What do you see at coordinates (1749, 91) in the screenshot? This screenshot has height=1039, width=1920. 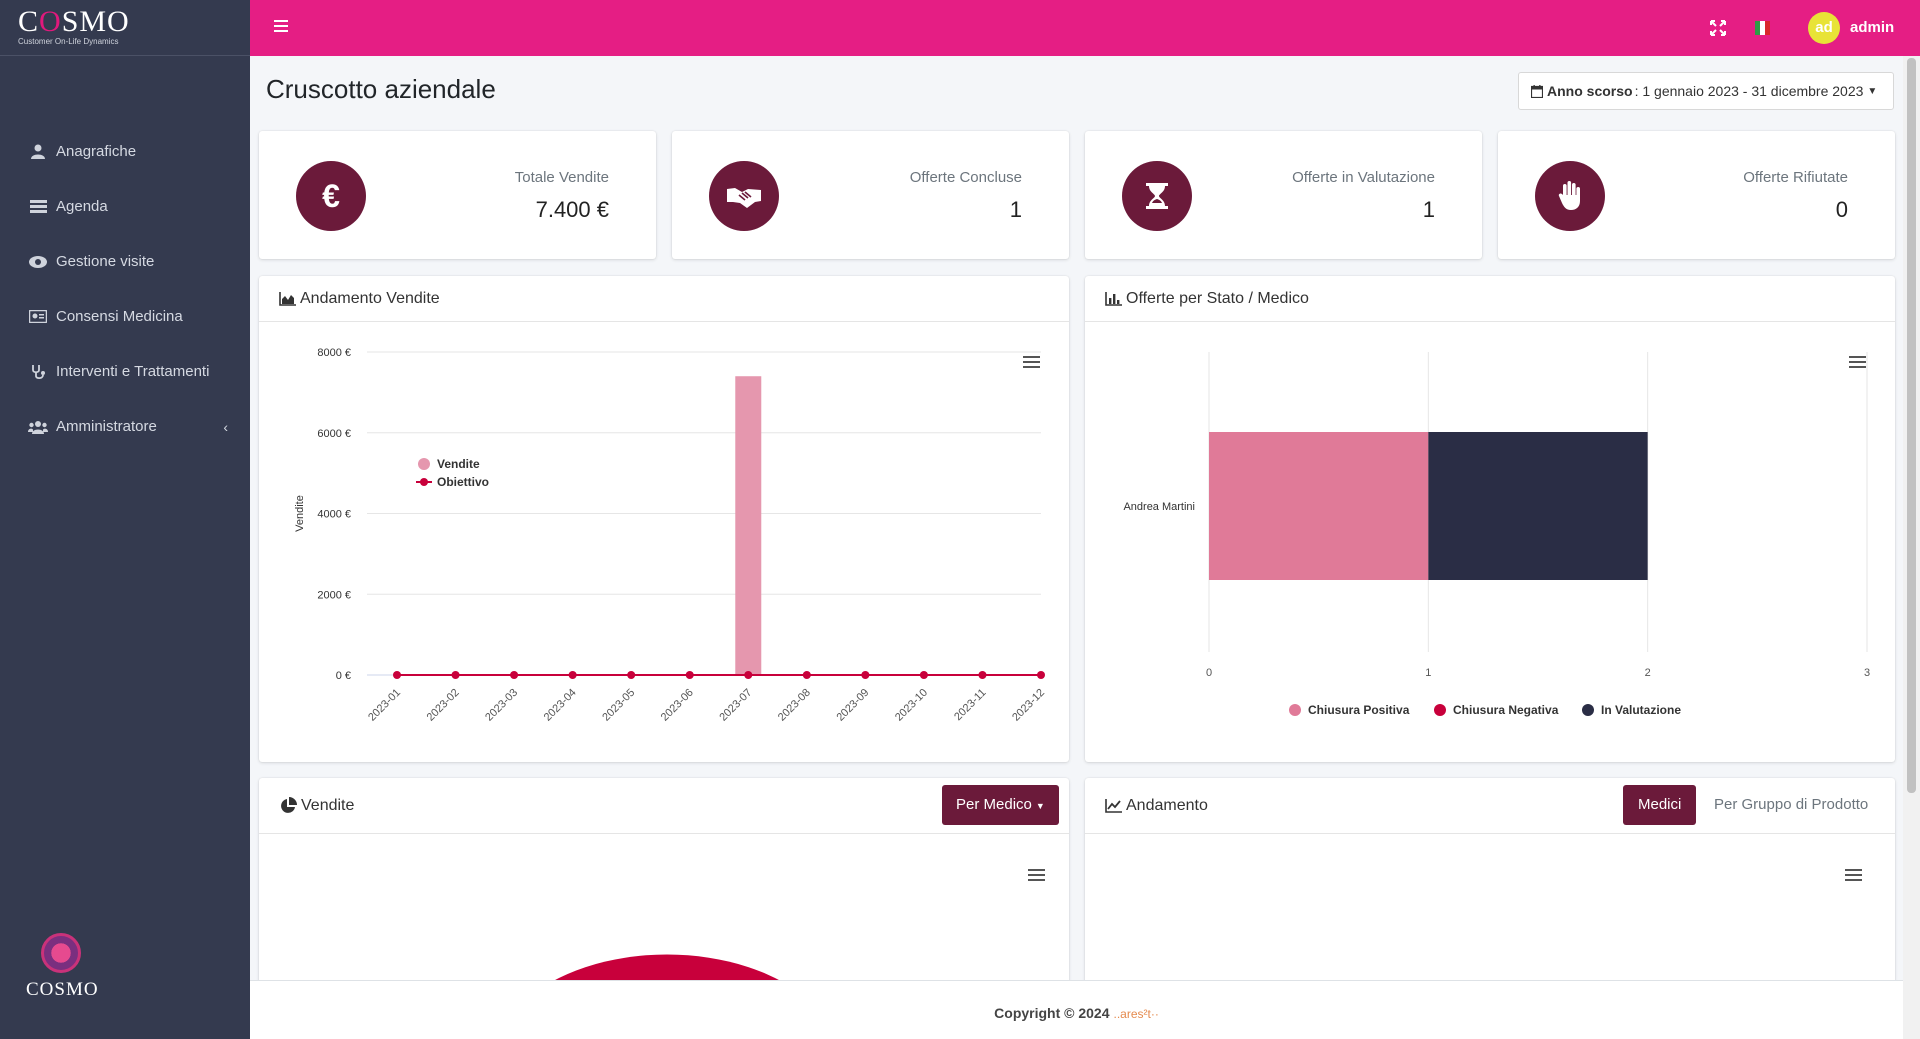 I see `range-value: : 1 gennaio 2023 - 31 dicembre 2023` at bounding box center [1749, 91].